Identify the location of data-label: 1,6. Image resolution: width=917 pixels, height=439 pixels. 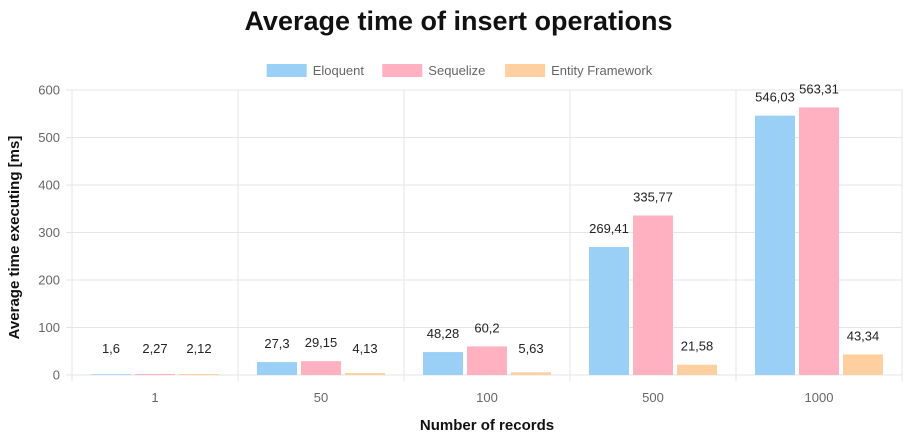
(111, 348).